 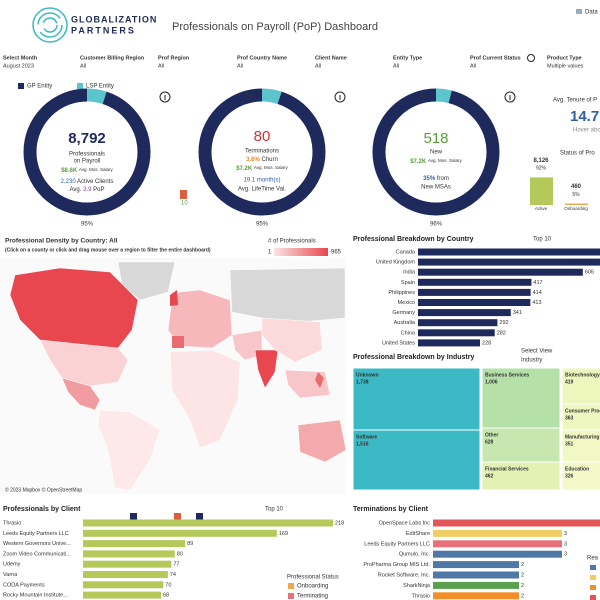 I want to click on y-tick-label: United States, so click(x=398, y=343).